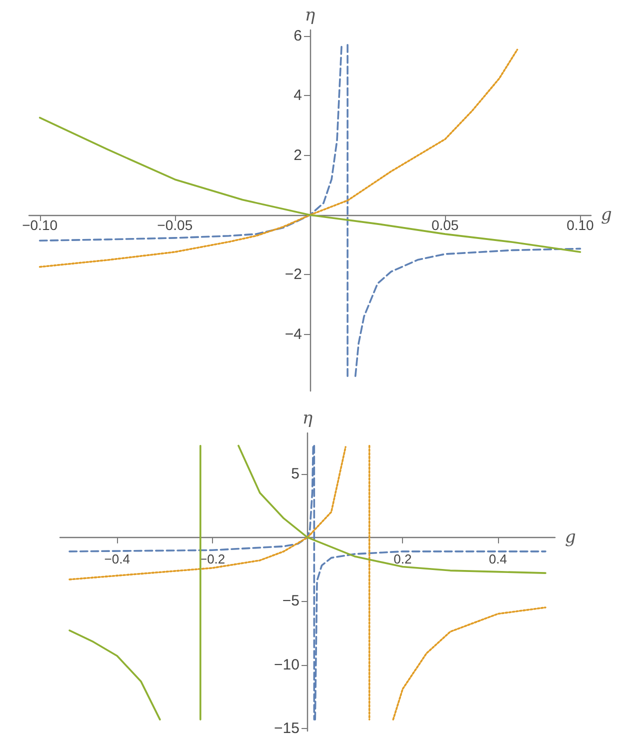  I want to click on y-tick-label: −10, so click(287, 665).